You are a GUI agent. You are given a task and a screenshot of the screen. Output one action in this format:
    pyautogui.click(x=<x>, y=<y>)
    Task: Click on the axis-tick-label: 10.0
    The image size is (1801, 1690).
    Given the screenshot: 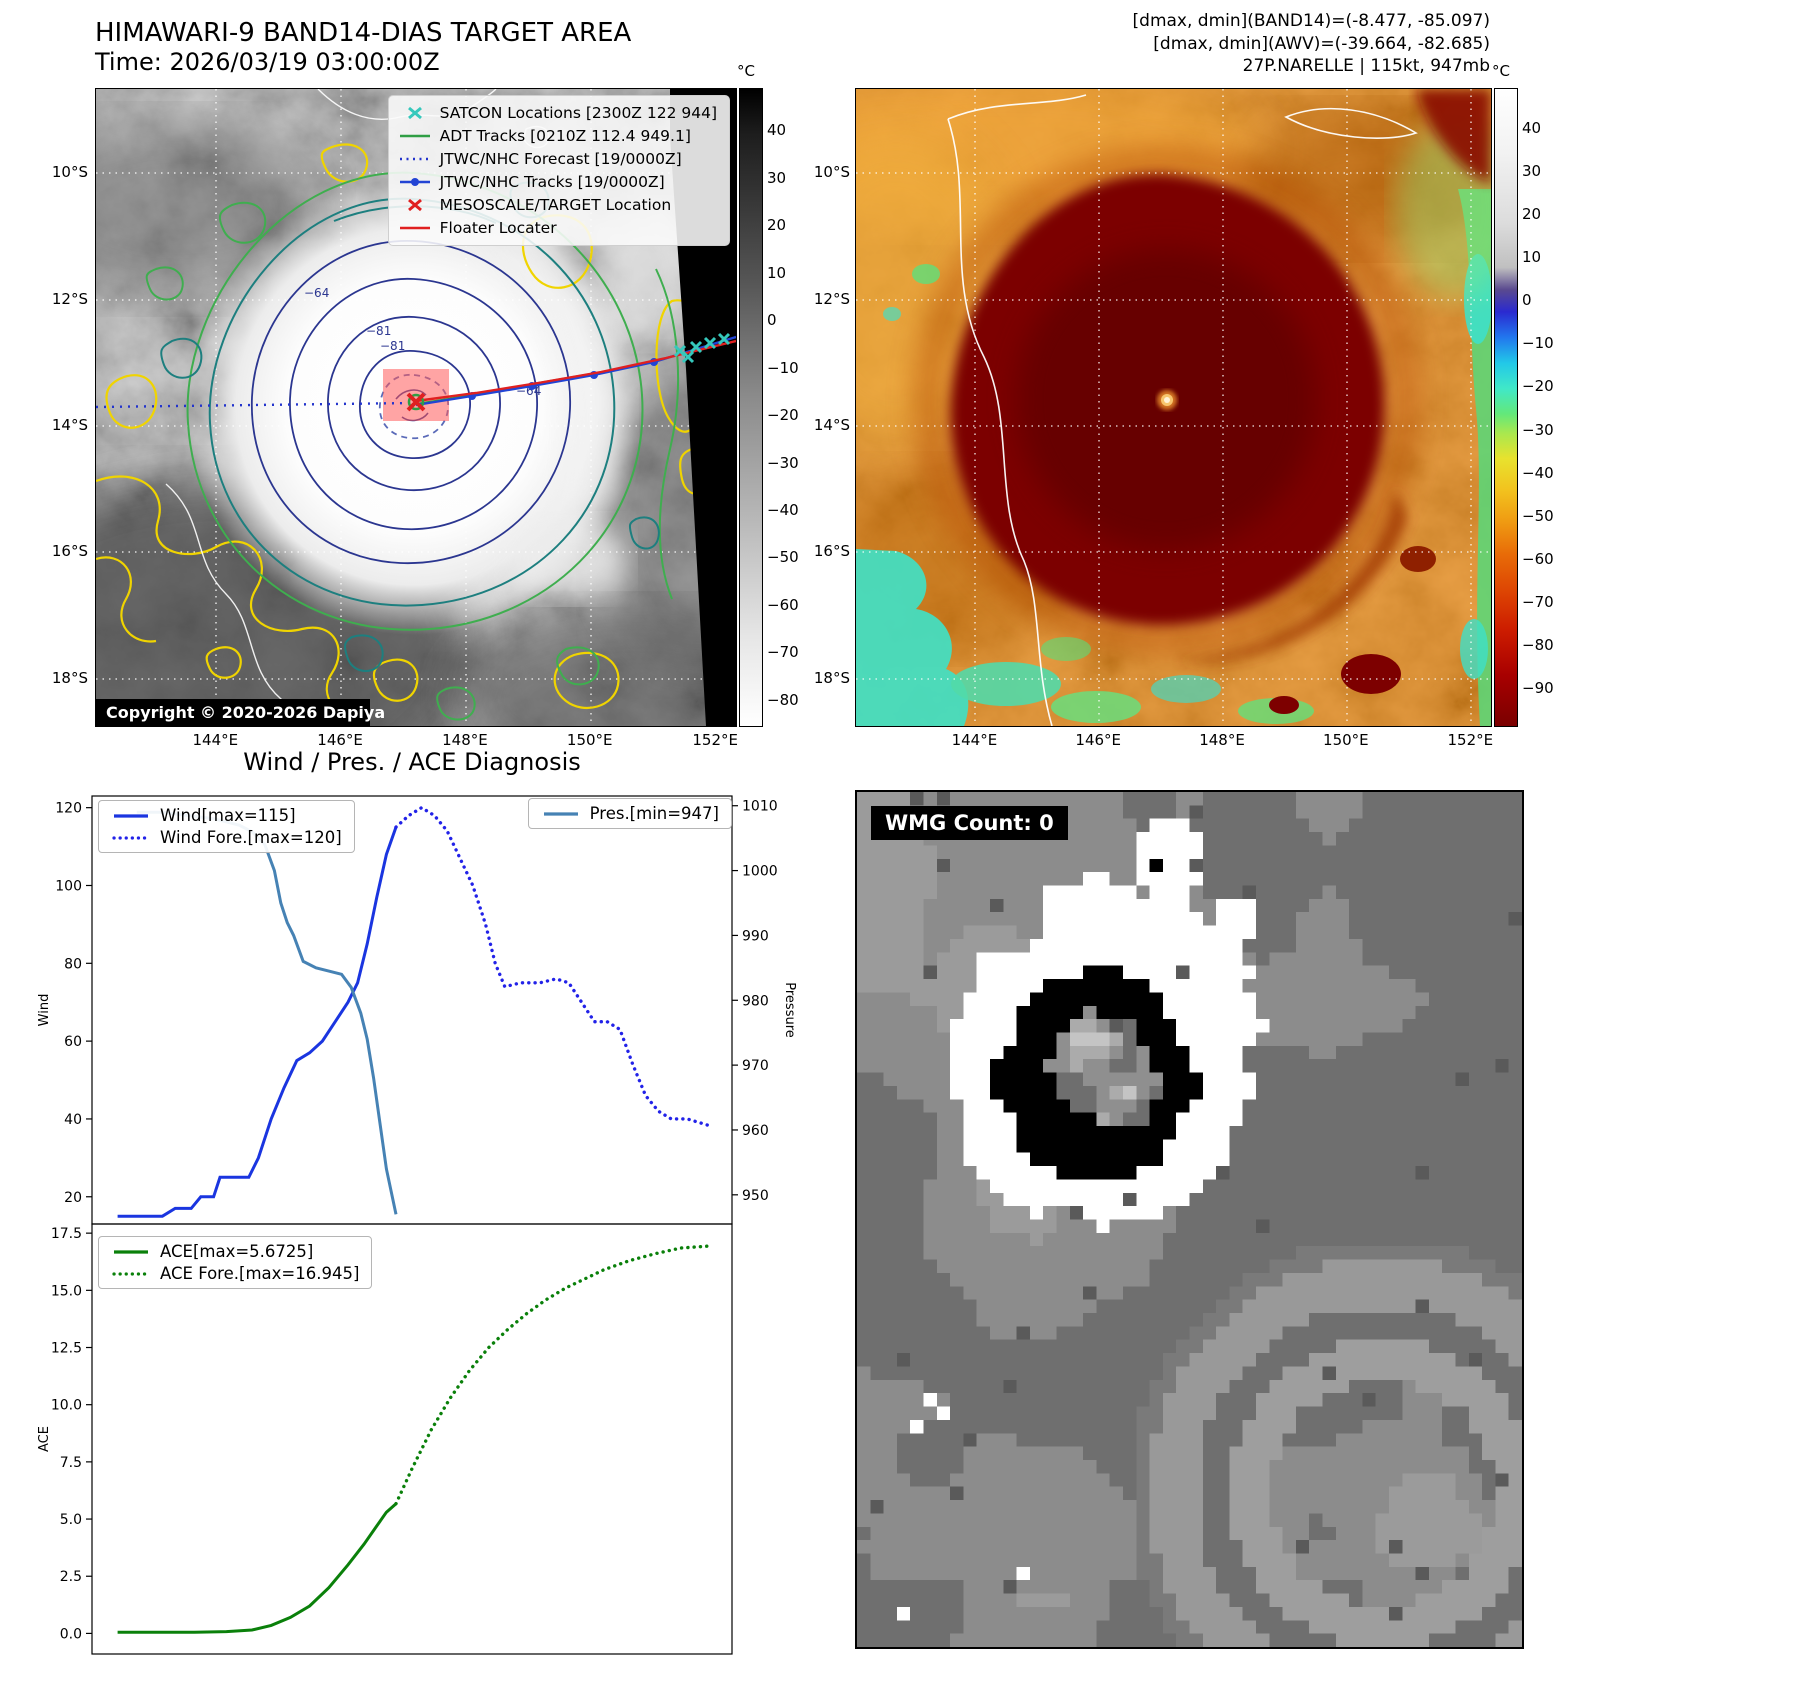 What is the action you would take?
    pyautogui.click(x=66, y=1406)
    